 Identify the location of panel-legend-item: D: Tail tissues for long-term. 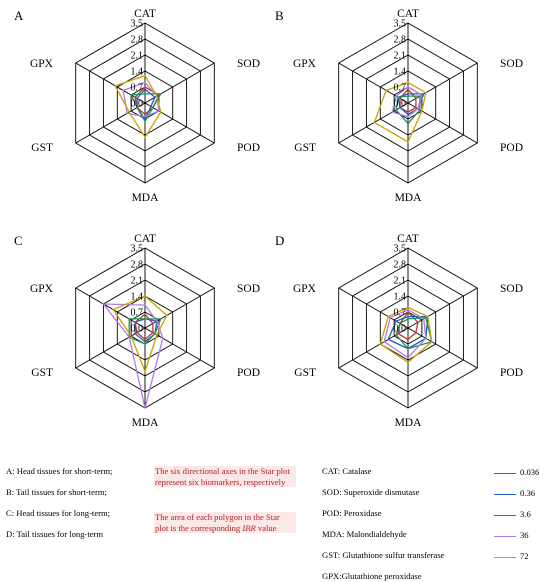
(55, 534).